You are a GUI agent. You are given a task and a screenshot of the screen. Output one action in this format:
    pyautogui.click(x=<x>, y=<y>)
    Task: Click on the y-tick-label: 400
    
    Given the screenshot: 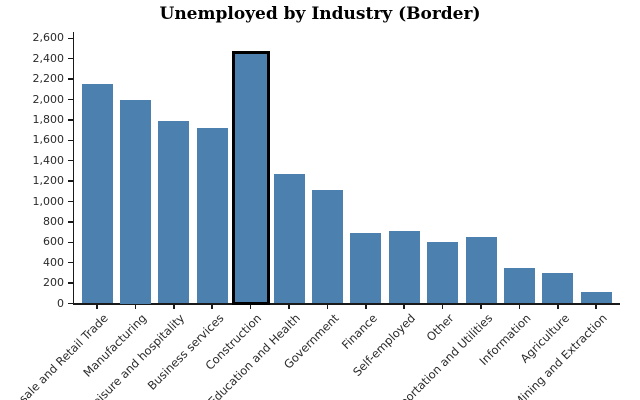 What is the action you would take?
    pyautogui.click(x=53, y=262)
    